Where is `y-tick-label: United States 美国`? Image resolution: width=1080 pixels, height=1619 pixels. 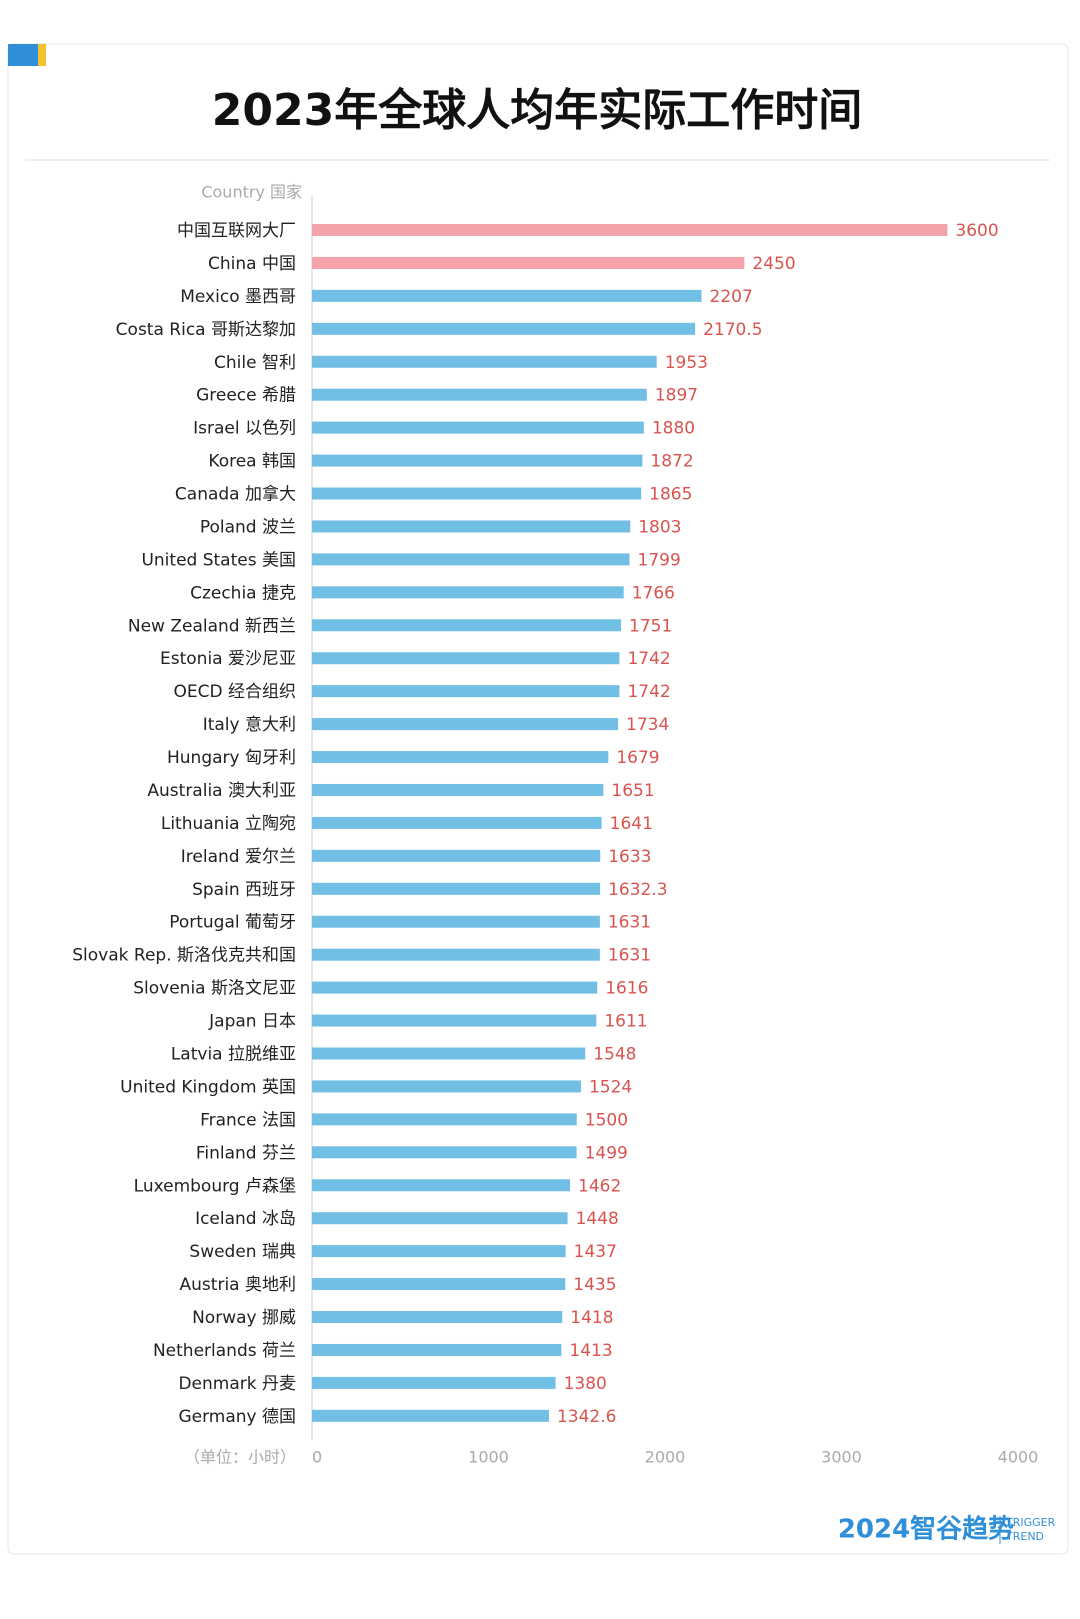 y-tick-label: United States 美国 is located at coordinates (218, 560).